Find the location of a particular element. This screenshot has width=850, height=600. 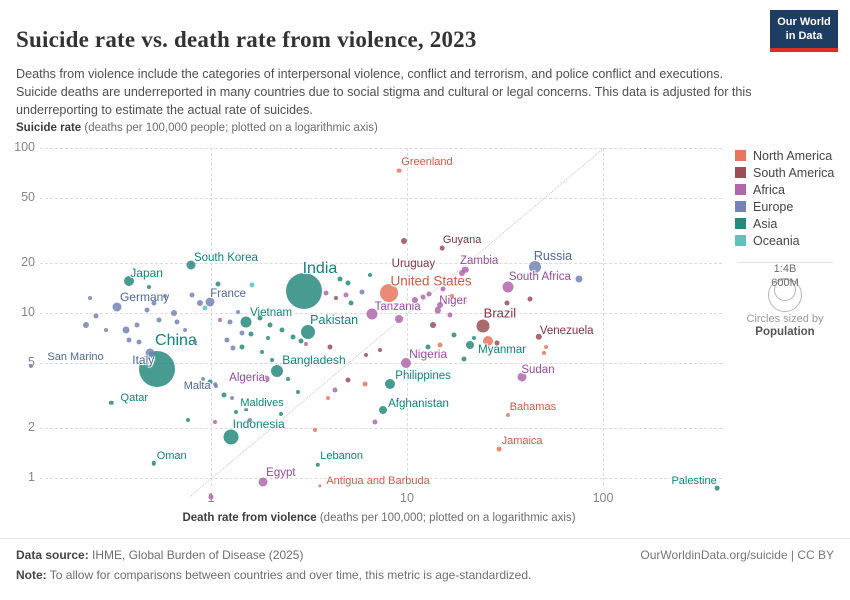

data-point-greenland is located at coordinates (399, 170).